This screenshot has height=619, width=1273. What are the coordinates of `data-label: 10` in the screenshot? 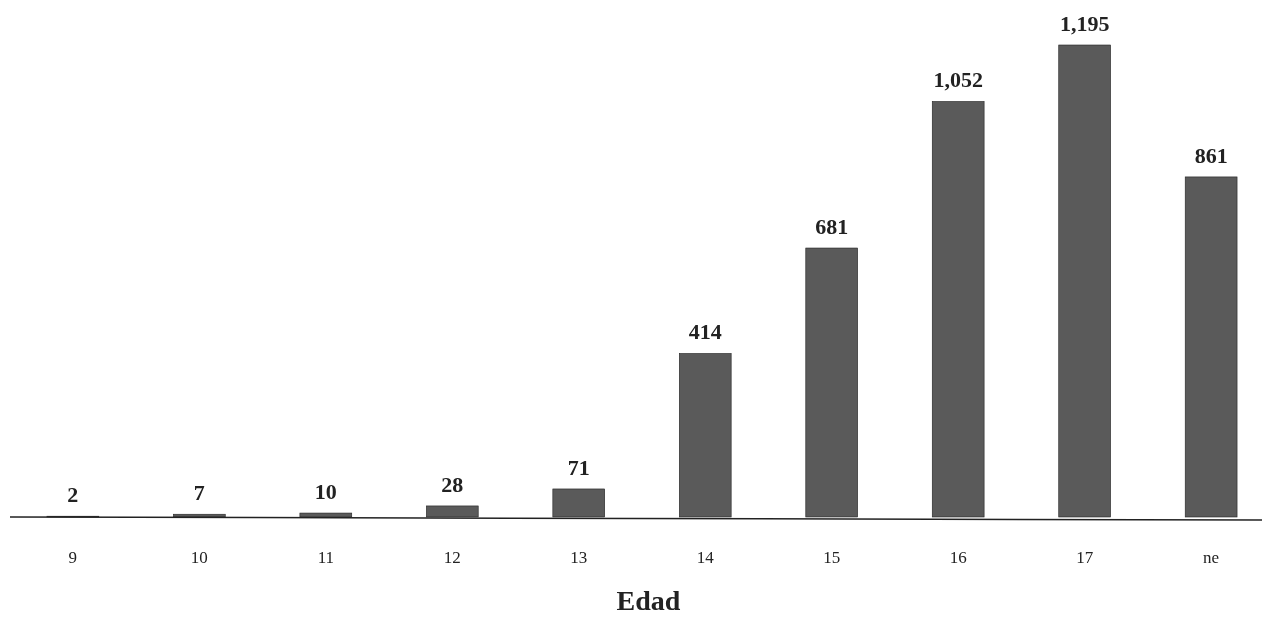 It's located at (325, 492).